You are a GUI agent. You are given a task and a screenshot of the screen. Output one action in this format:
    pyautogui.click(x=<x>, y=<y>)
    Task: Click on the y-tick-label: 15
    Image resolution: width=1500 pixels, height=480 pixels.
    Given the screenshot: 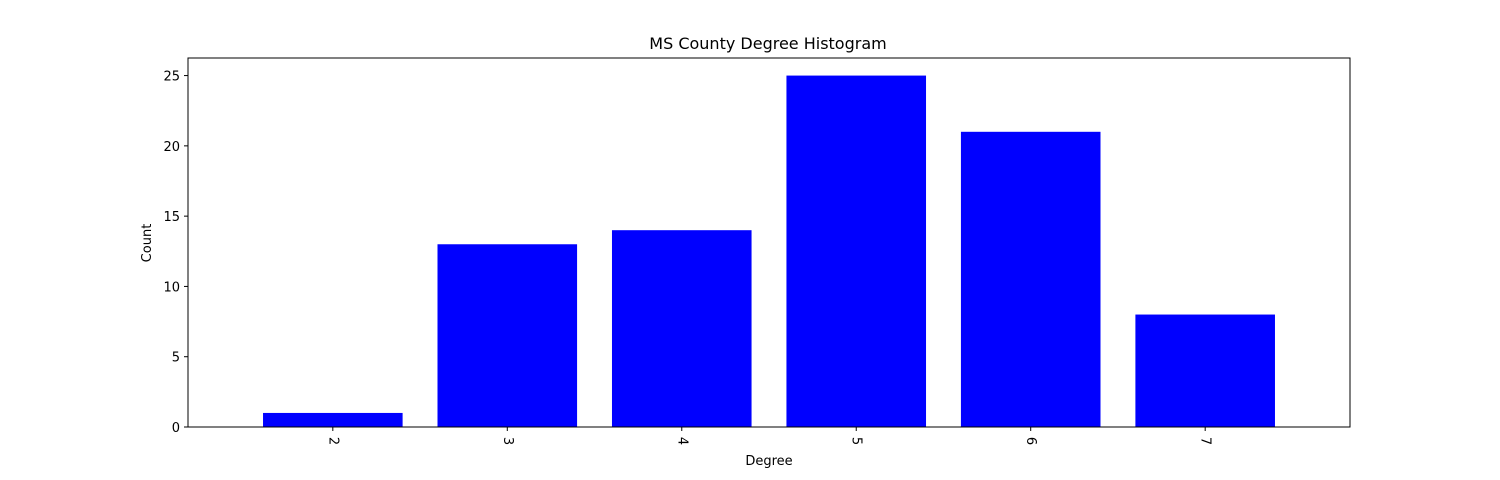 What is the action you would take?
    pyautogui.click(x=171, y=217)
    